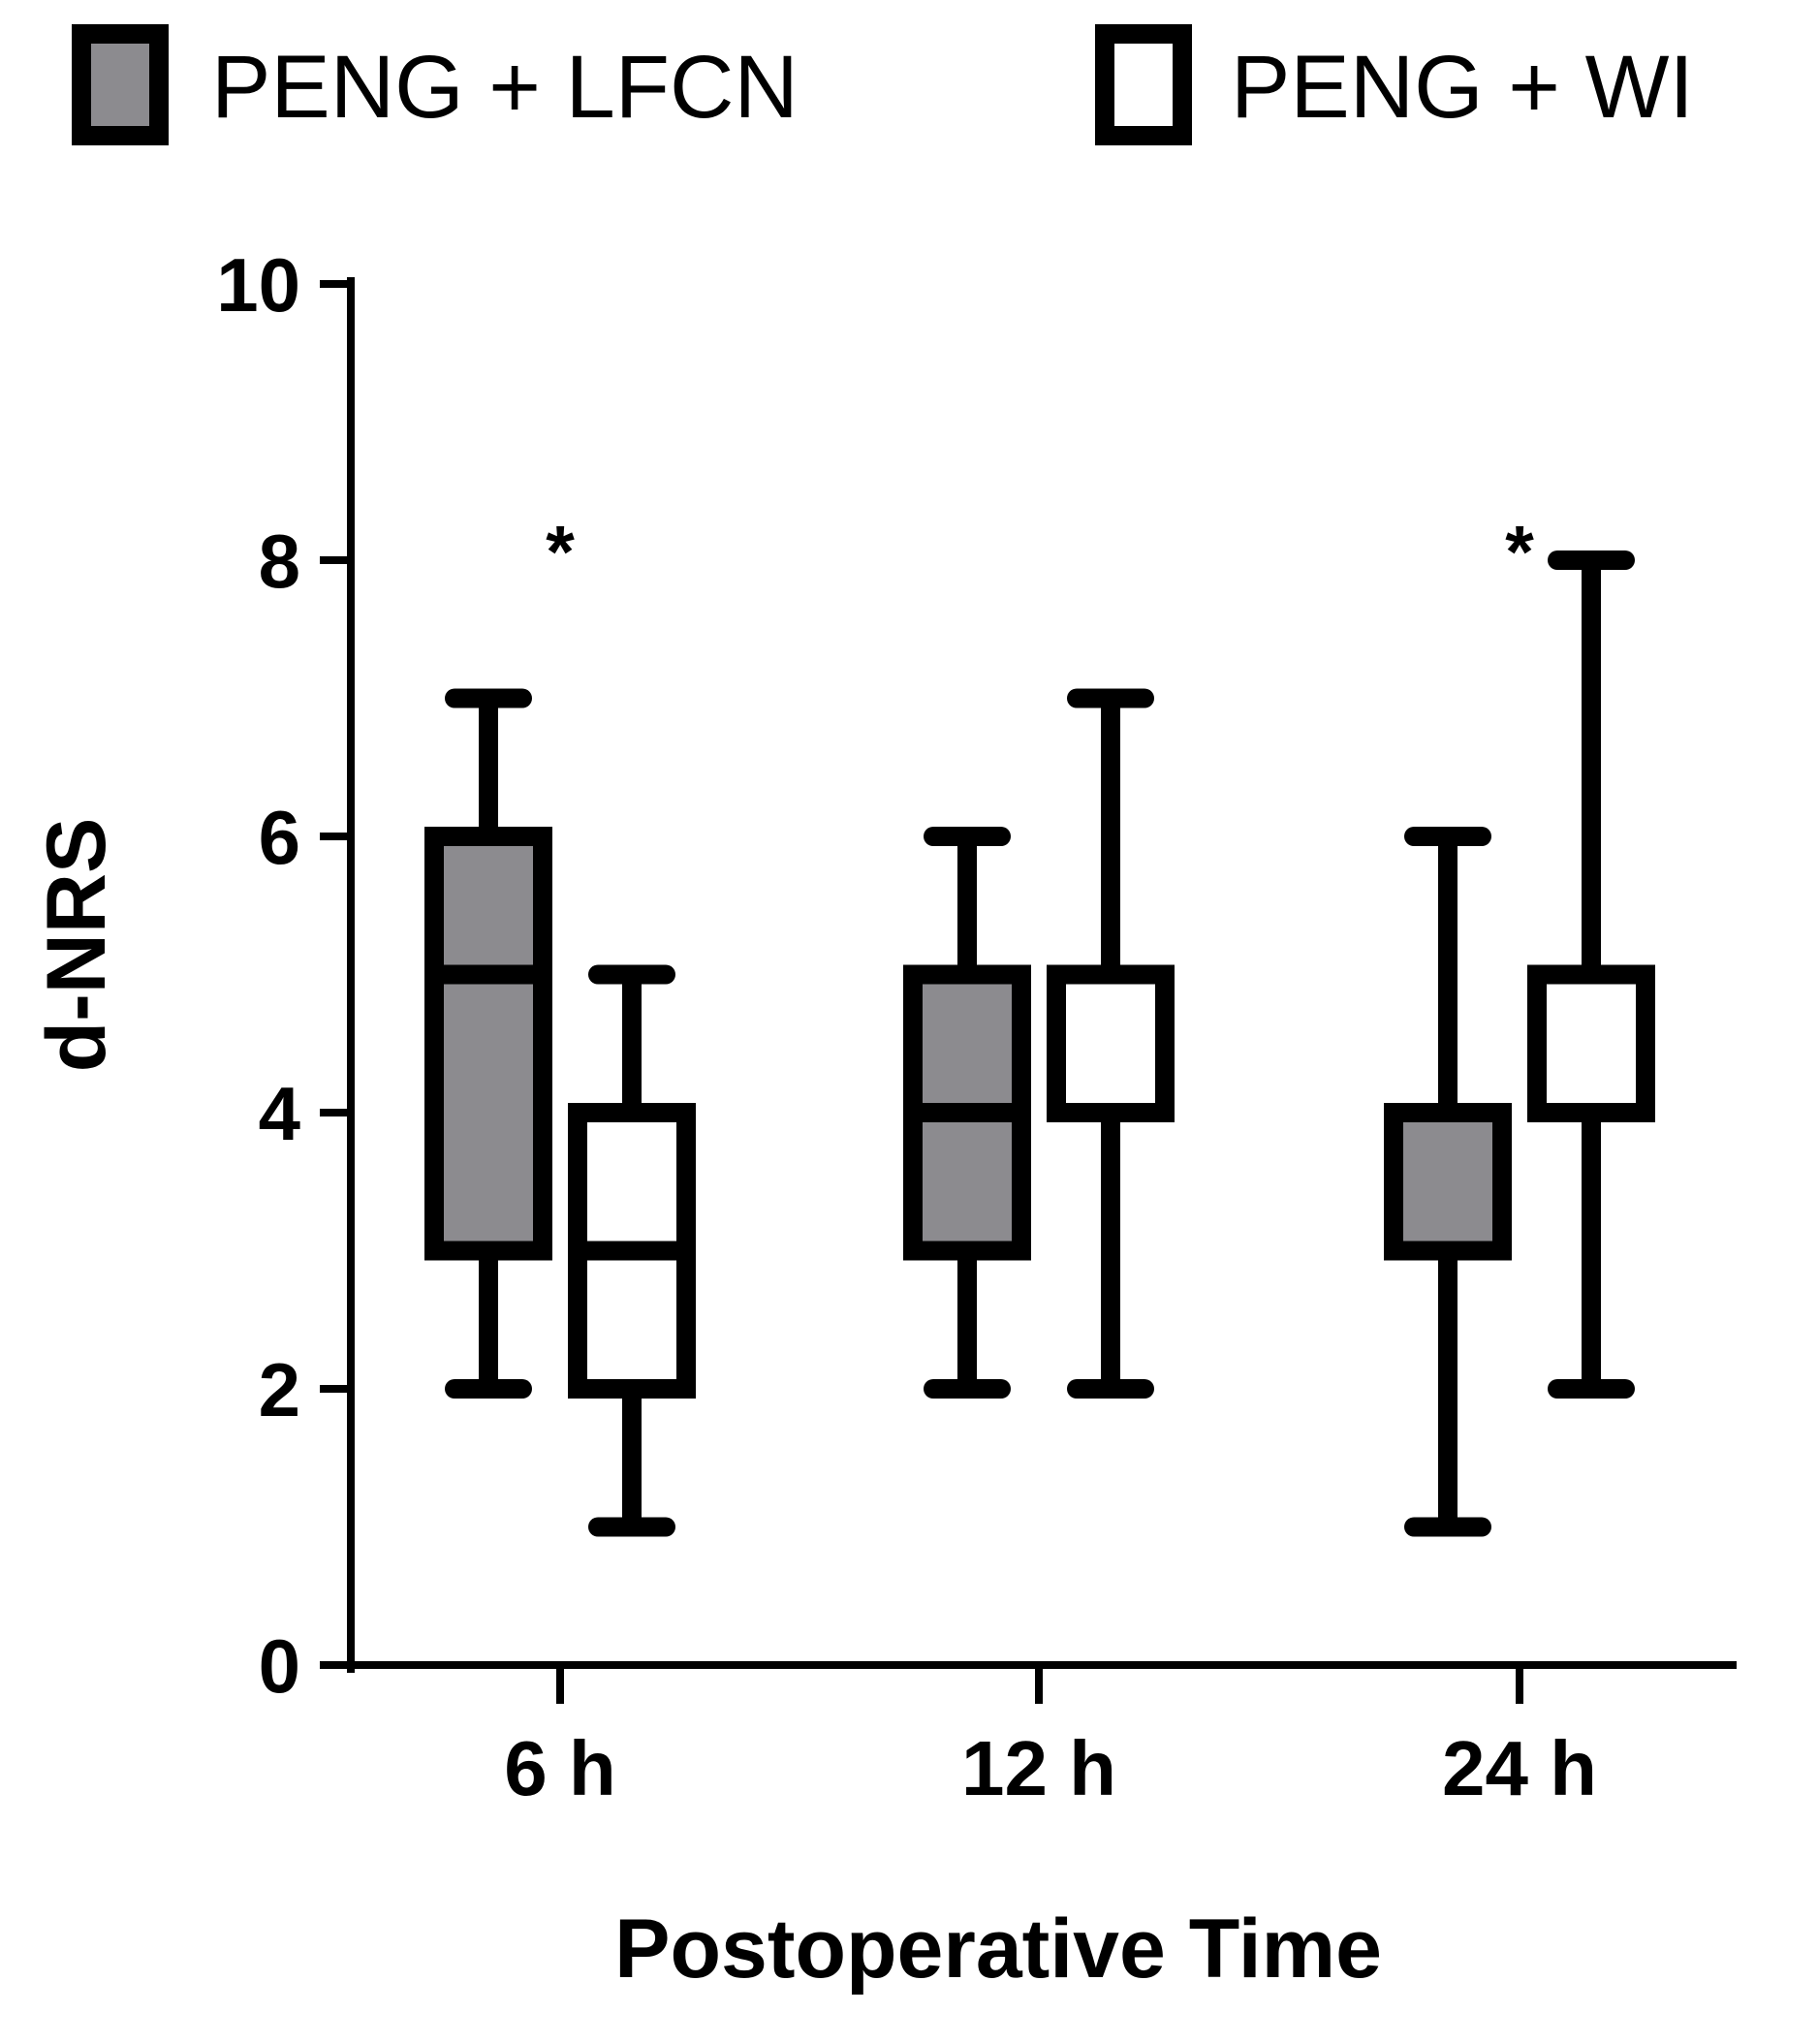 The image size is (1818, 2044). Describe the element at coordinates (505, 87) in the screenshot. I see `legend-label-1: PENG + LFCN` at that location.